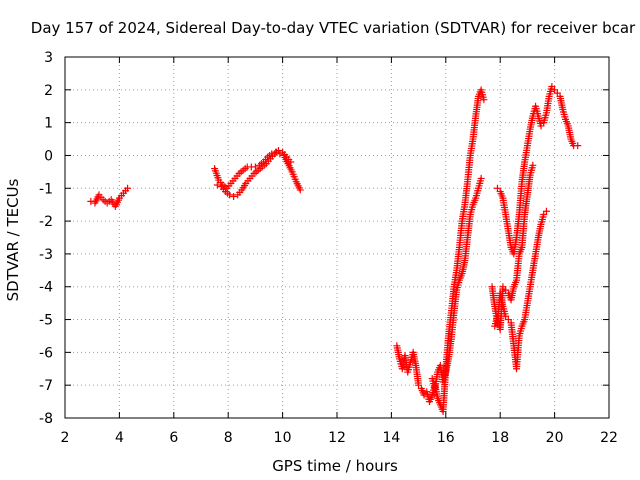 The height and width of the screenshot is (480, 640). What do you see at coordinates (46, 321) in the screenshot?
I see `y-tick-label: -5` at bounding box center [46, 321].